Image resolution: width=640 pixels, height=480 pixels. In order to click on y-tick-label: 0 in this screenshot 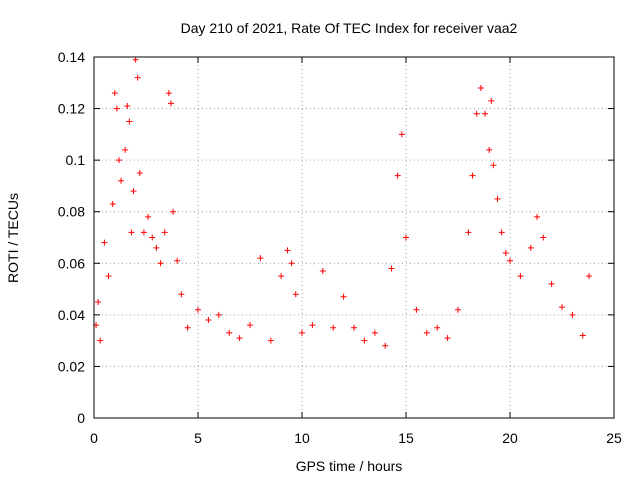, I will do `click(81, 418)`.